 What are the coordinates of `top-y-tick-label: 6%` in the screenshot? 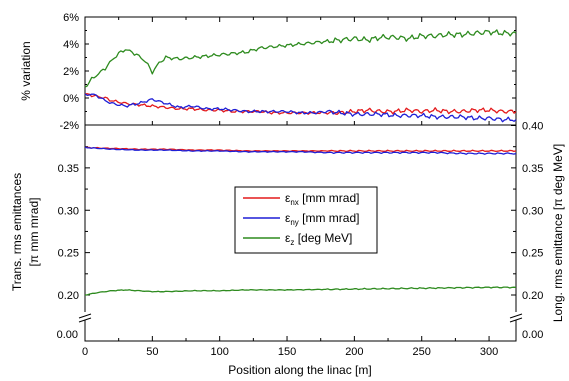 It's located at (71, 18).